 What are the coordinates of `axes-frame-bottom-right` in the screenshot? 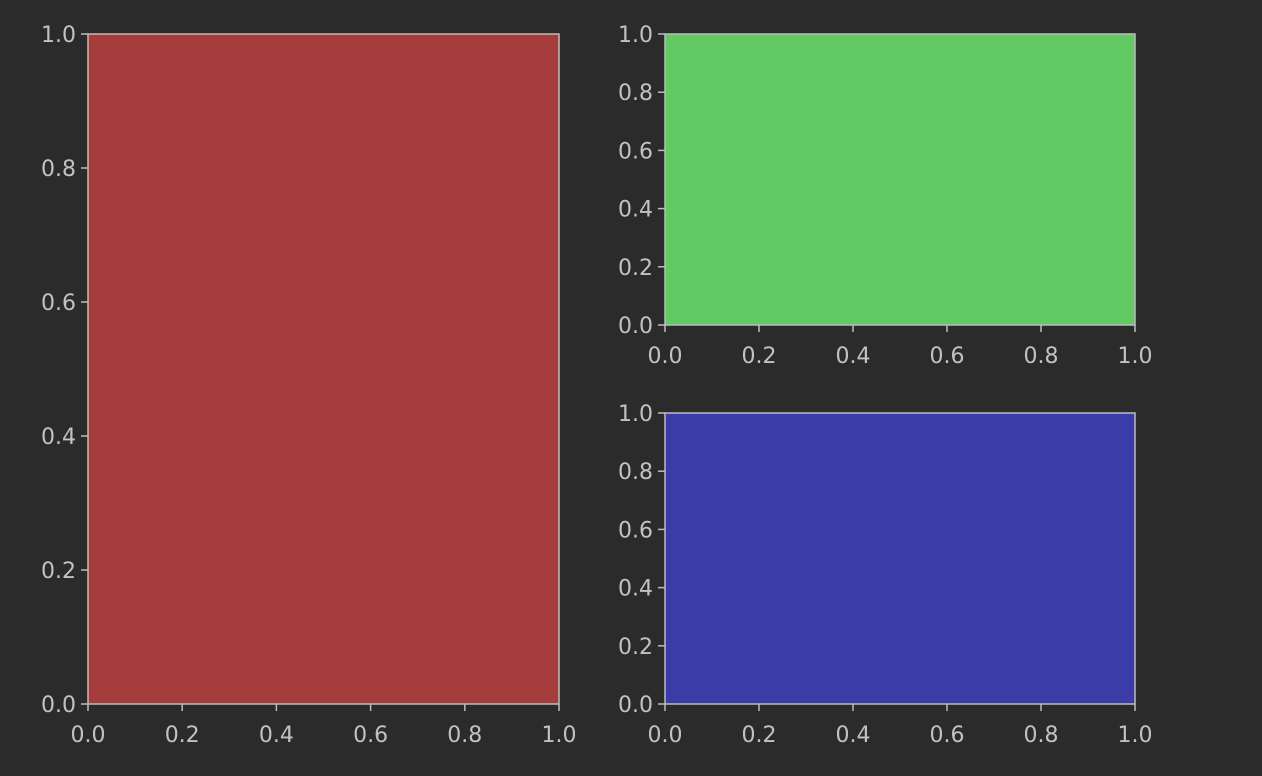 It's located at (900, 558).